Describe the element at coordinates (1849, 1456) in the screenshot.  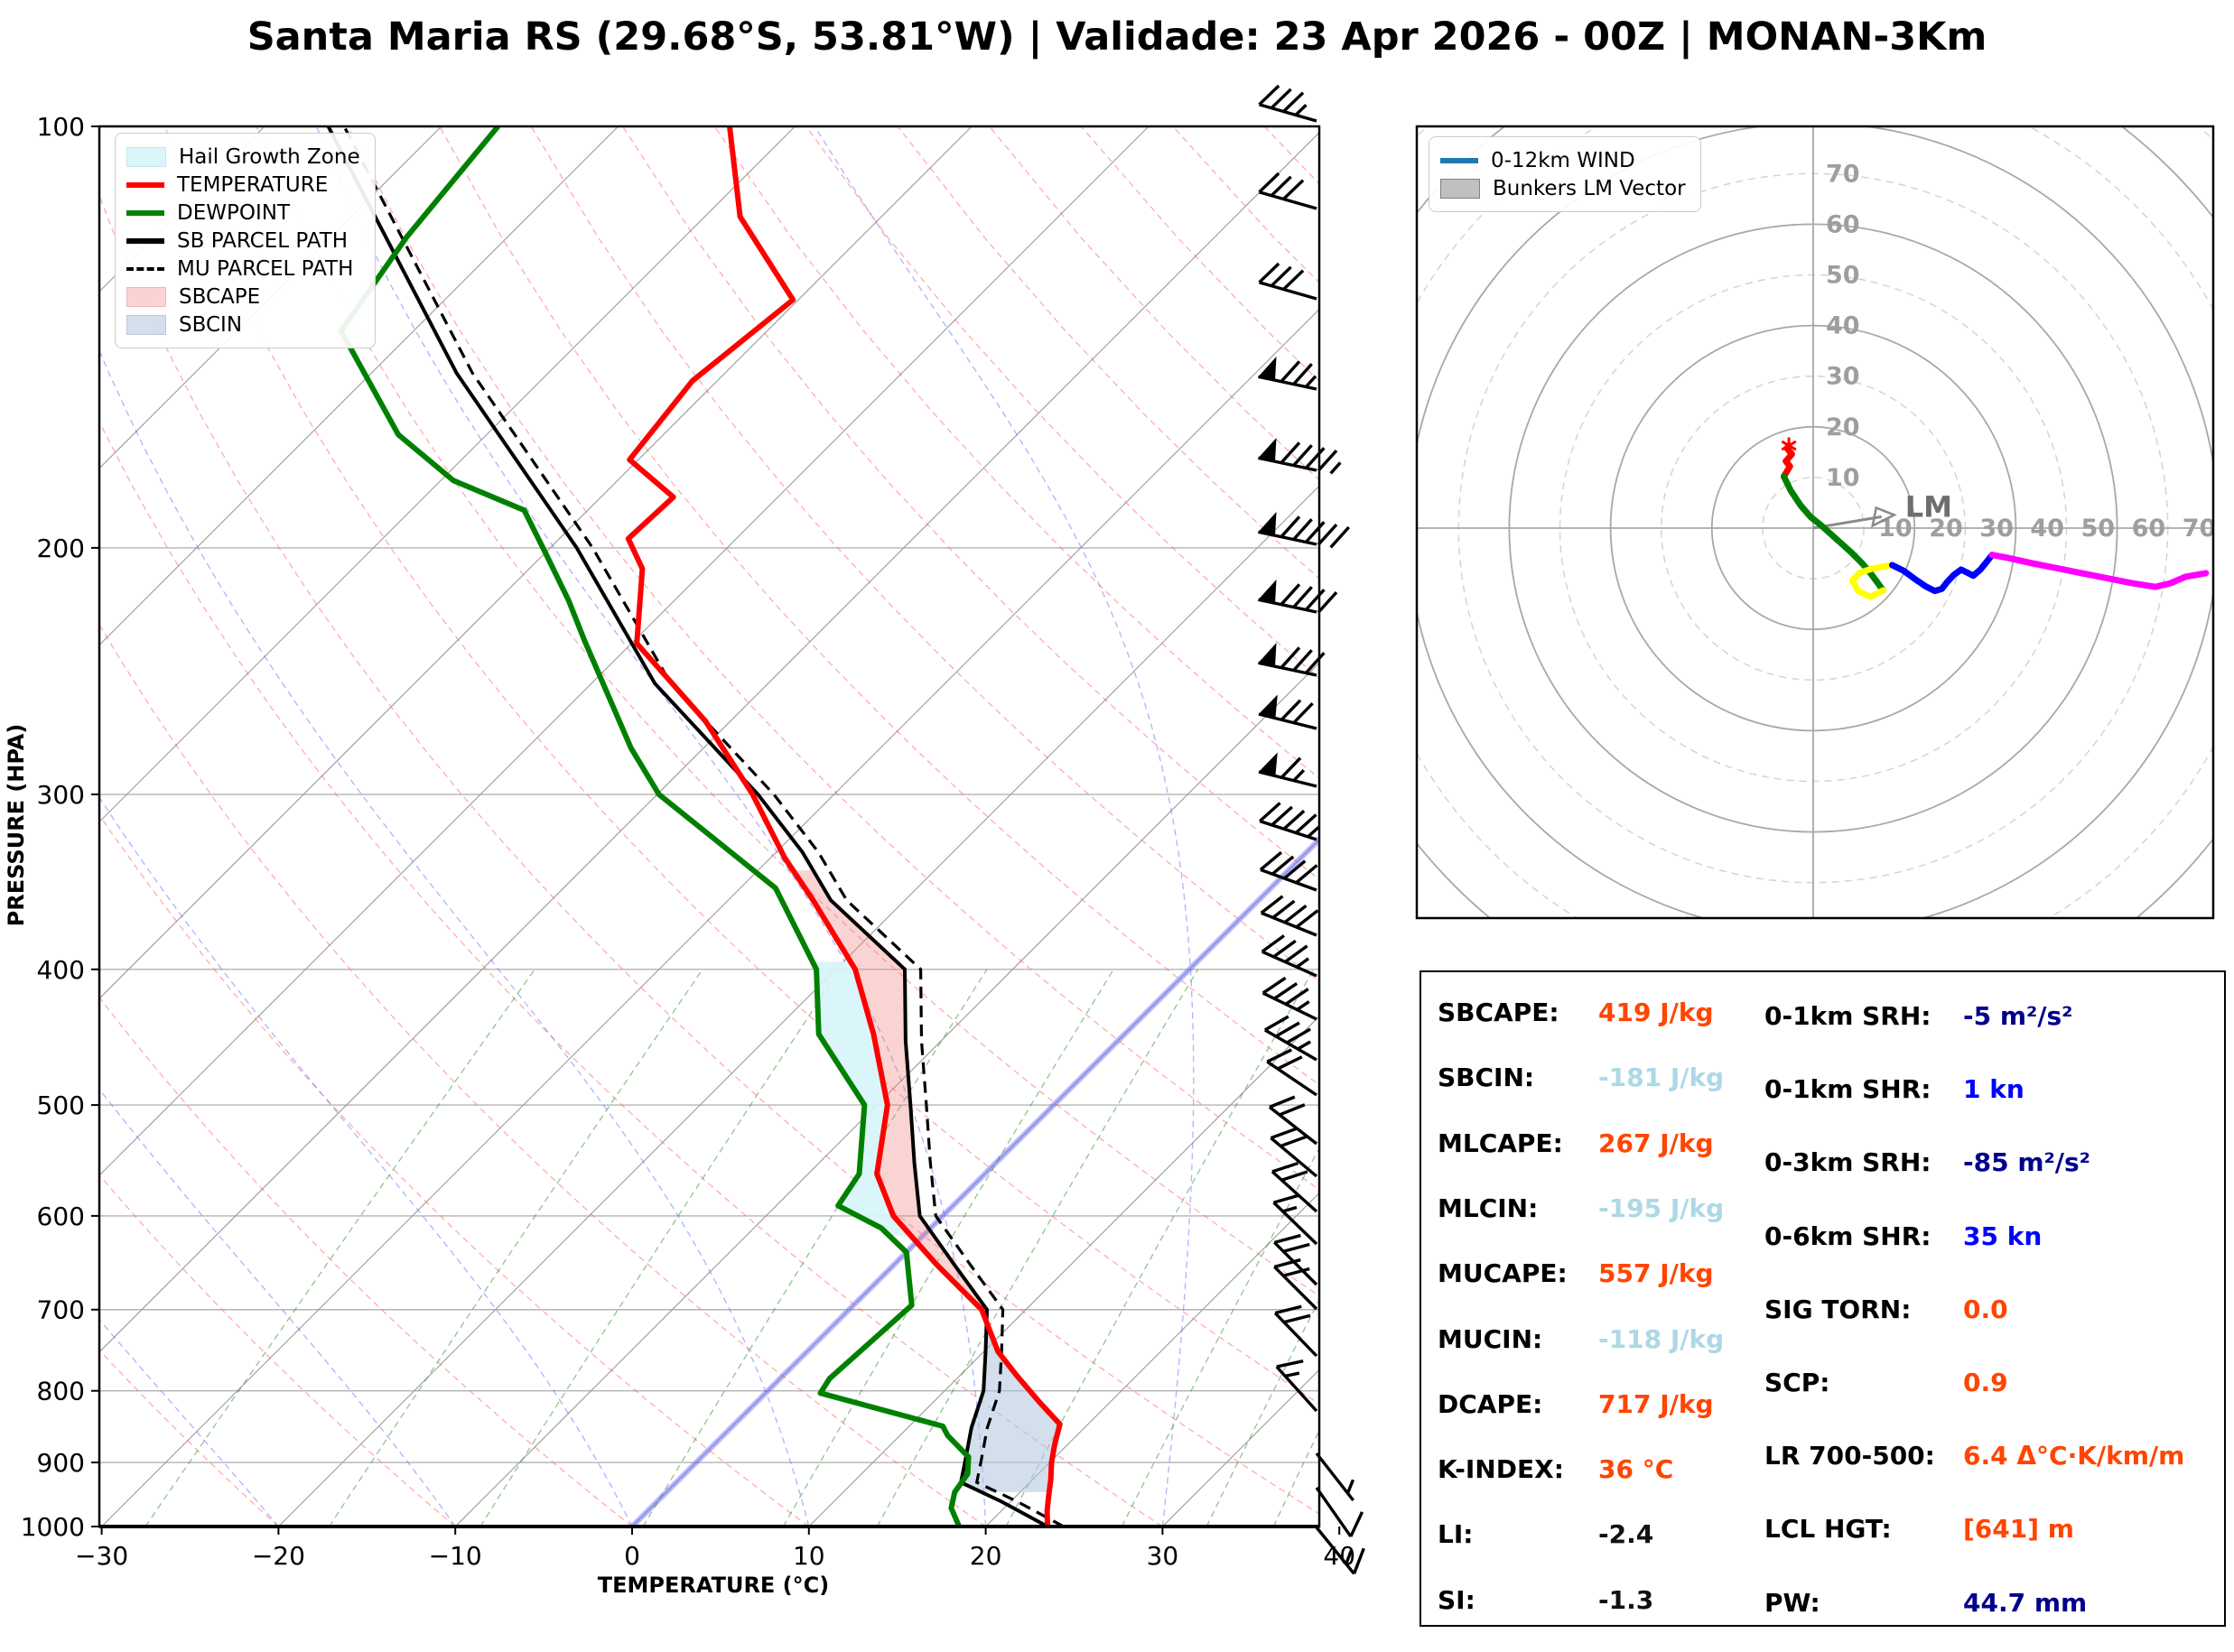
I see `stat-label: LR 700-500:` at that location.